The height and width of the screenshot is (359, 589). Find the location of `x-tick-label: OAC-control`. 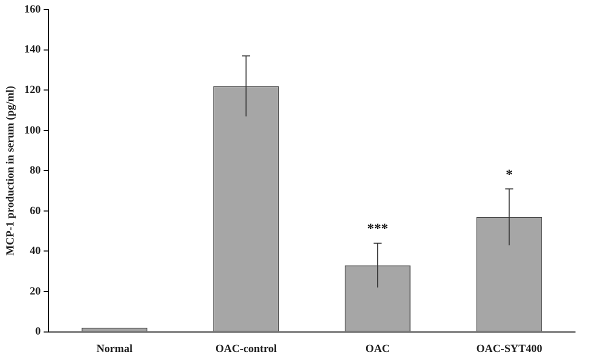

x-tick-label: OAC-control is located at coordinates (246, 349).